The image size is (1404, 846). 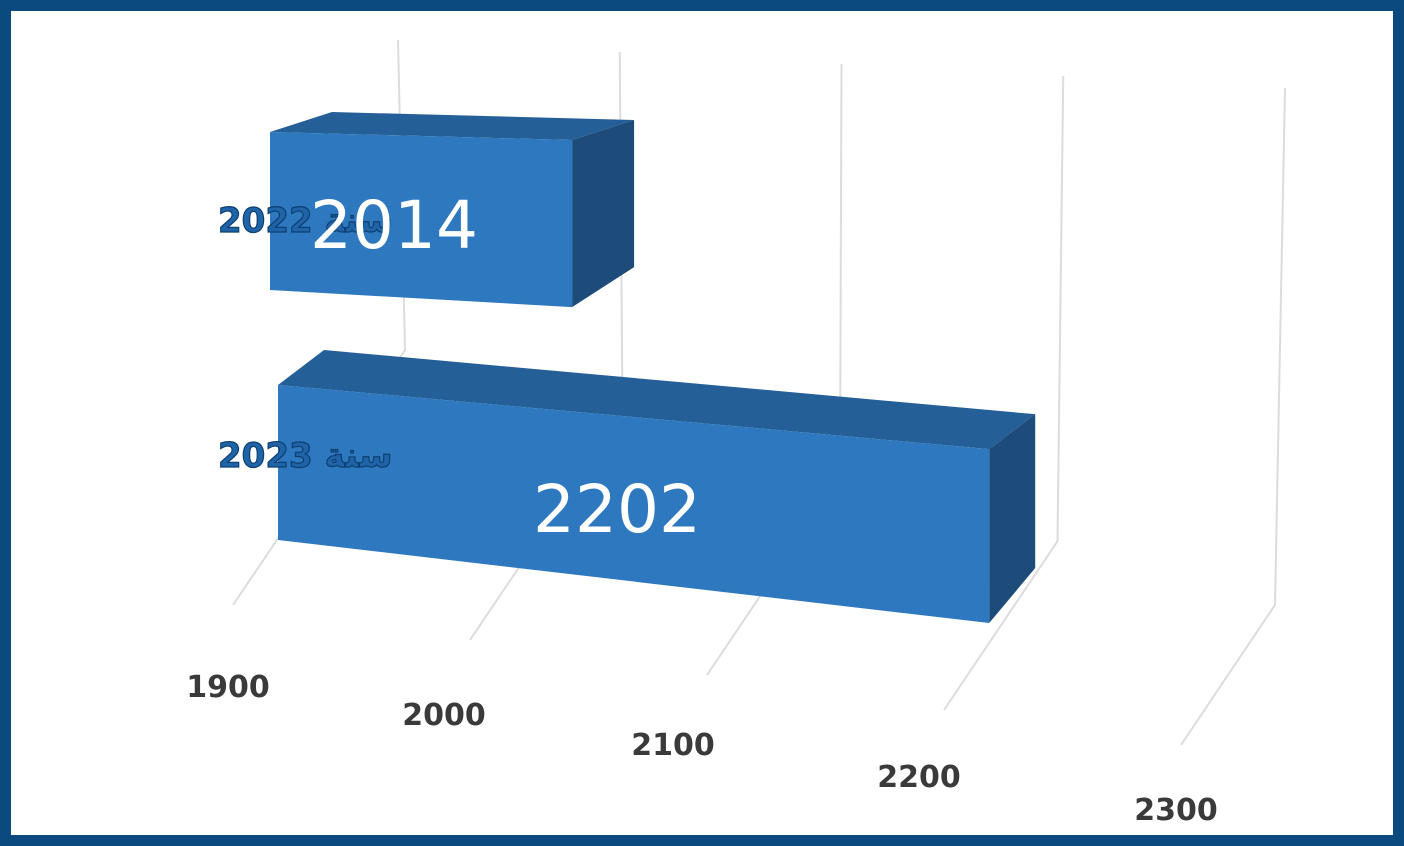 I want to click on x-tick-2100: 2100, so click(x=673, y=745).